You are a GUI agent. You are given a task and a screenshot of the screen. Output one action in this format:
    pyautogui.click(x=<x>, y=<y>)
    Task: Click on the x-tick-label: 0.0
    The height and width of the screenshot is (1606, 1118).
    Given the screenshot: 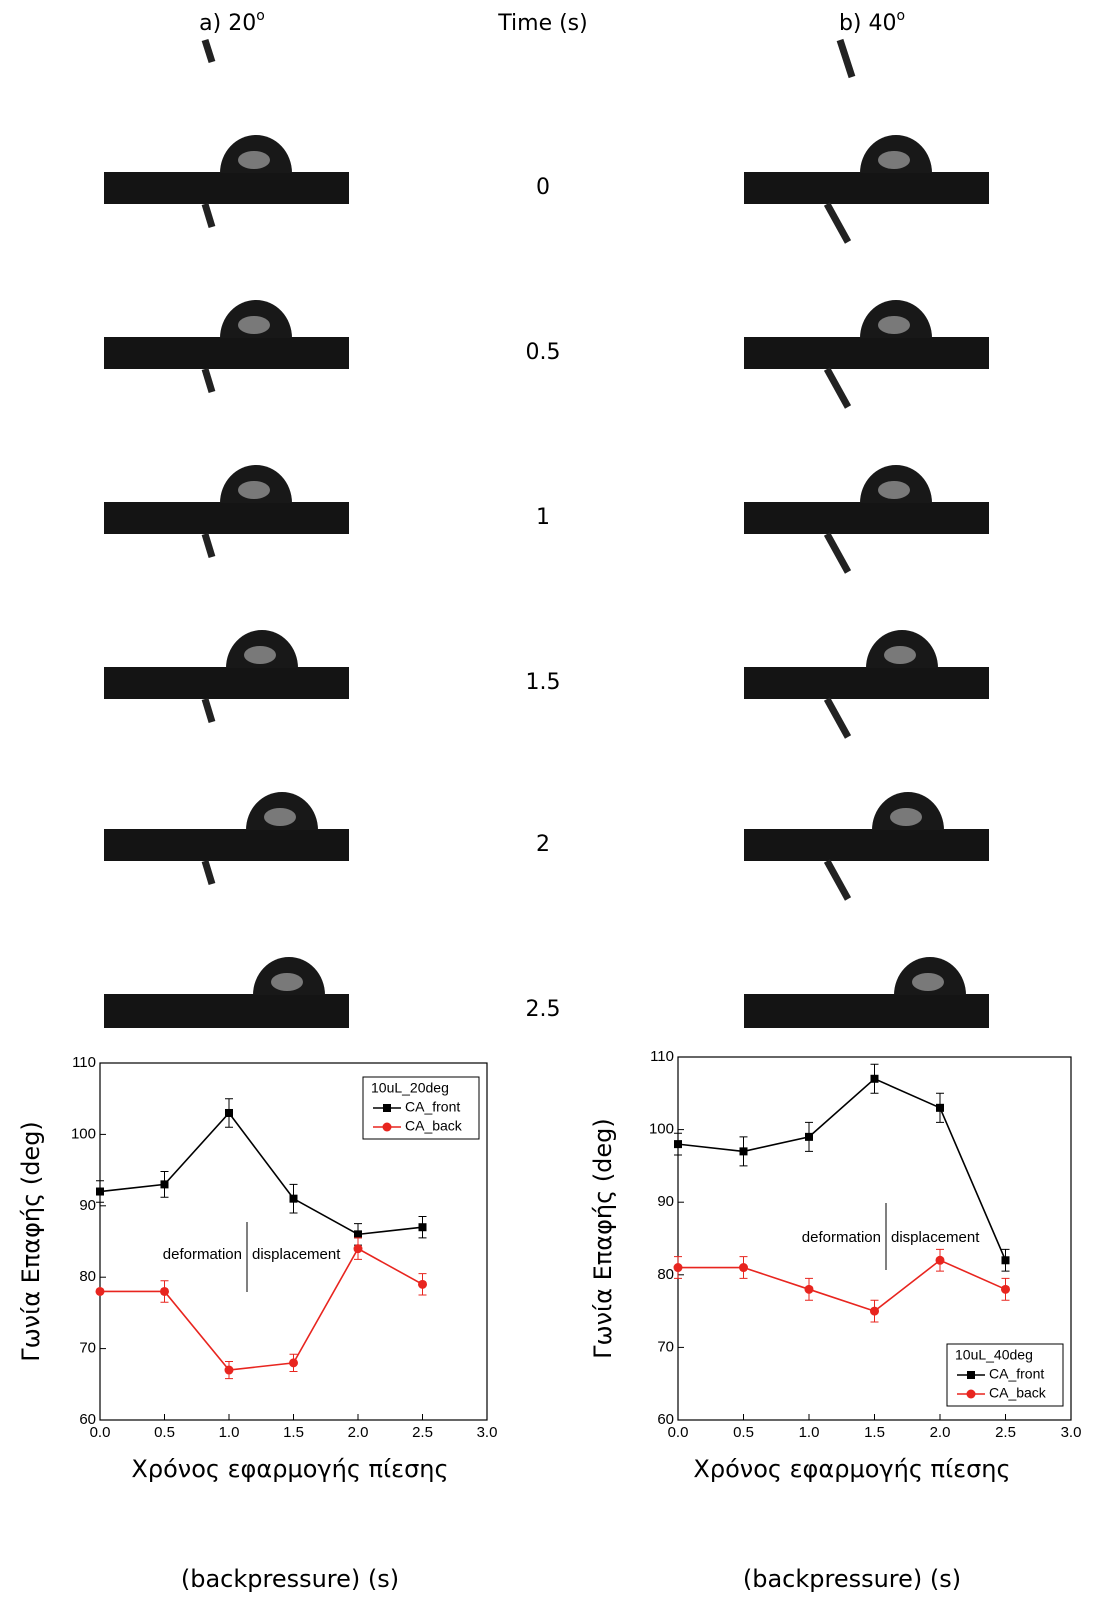 What is the action you would take?
    pyautogui.click(x=678, y=1432)
    